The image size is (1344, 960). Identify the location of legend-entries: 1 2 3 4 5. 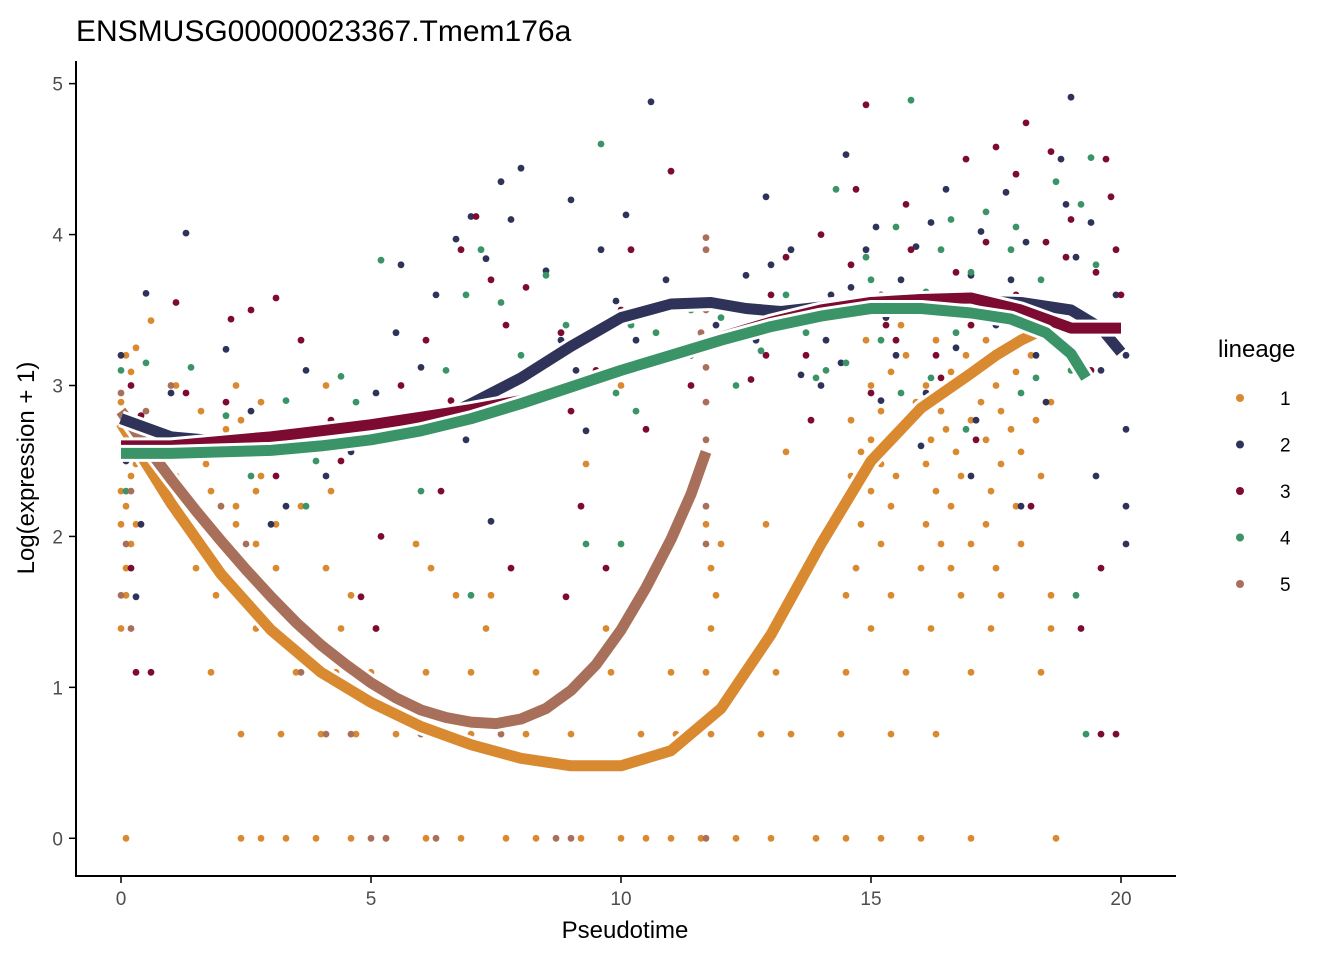
(1263, 492).